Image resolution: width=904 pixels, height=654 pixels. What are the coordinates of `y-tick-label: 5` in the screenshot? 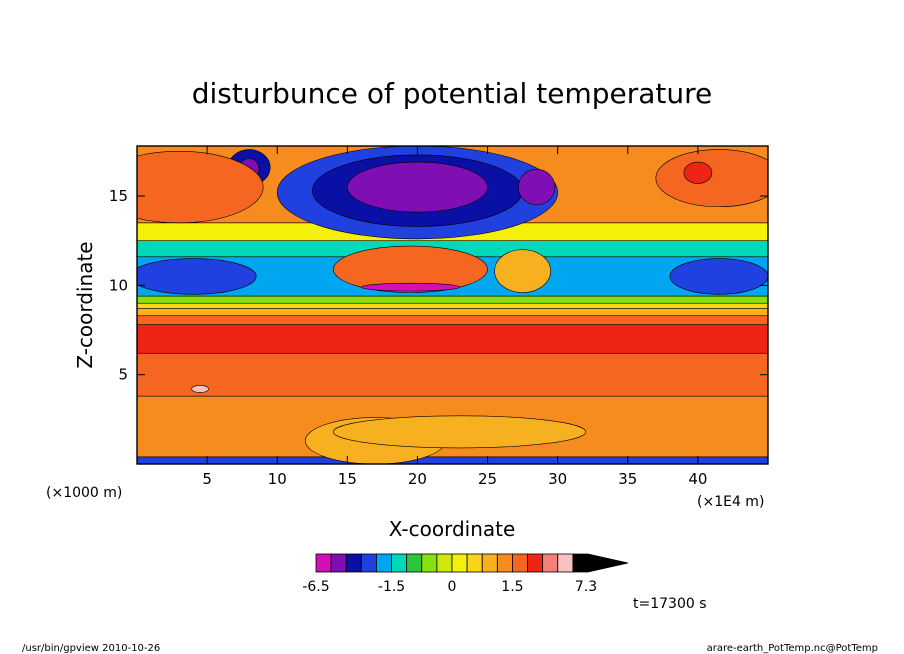 It's located at (123, 375).